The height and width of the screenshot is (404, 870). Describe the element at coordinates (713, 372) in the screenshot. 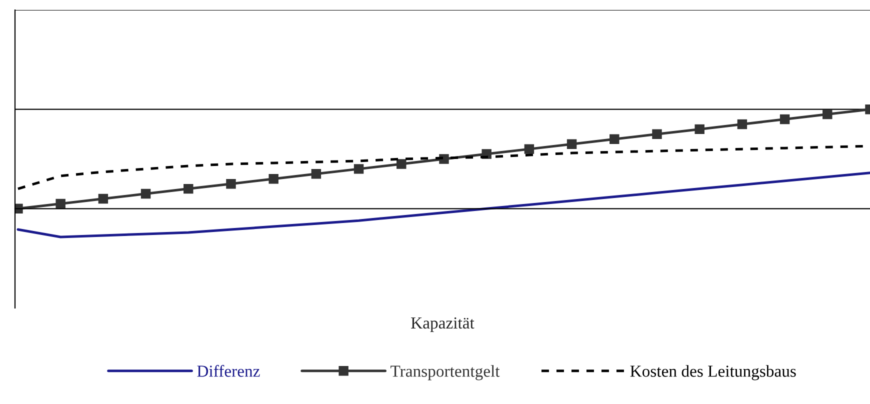

I see `text: Kosten des Leitungsbaus` at that location.